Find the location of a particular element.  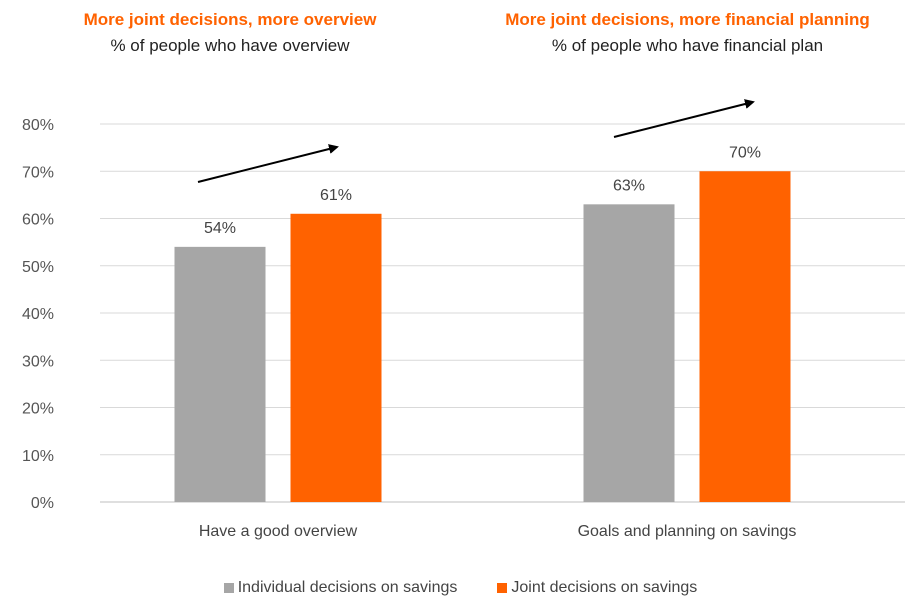

data-label: 70% is located at coordinates (745, 152).